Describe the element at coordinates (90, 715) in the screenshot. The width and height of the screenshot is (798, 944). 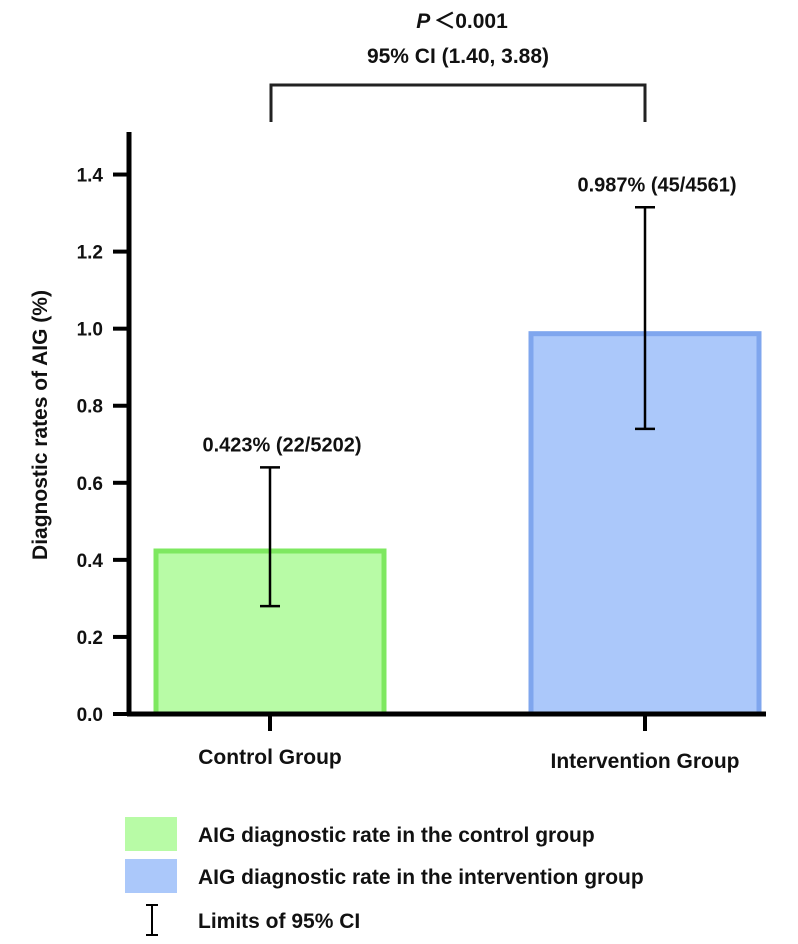
I see `y-tick-label: 0.0` at that location.